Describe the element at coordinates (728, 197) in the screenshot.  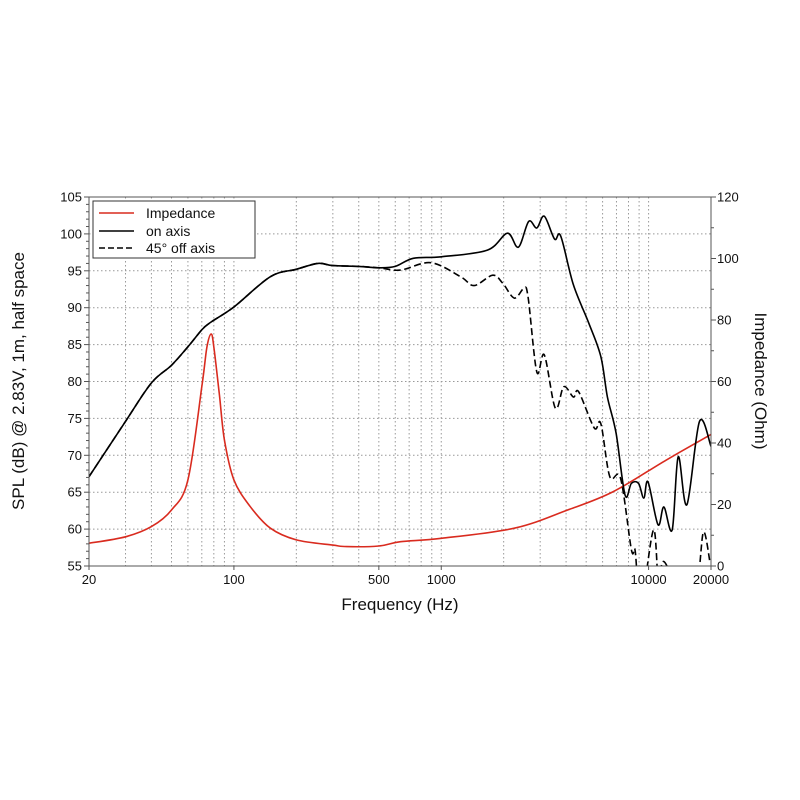
I see `y2-tick-label: 120` at that location.